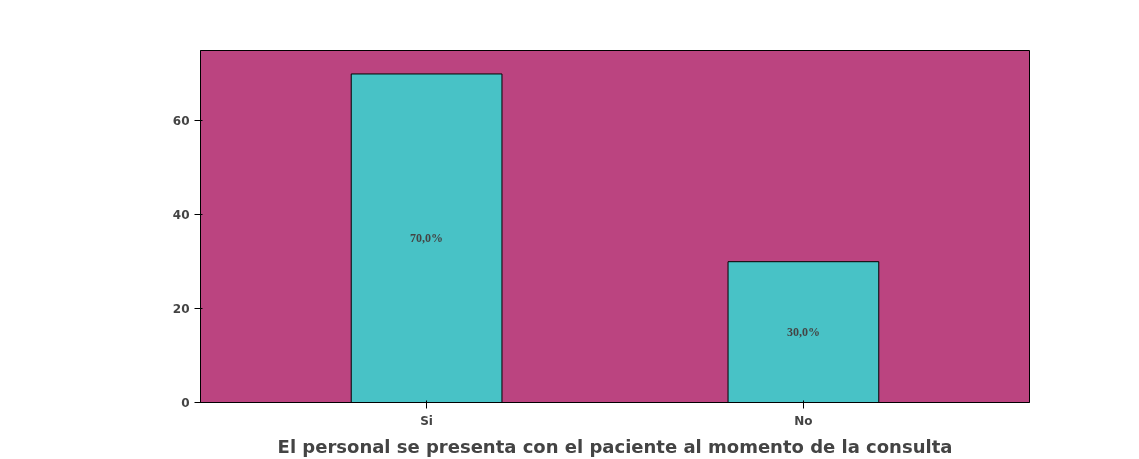 The image size is (1139, 459). Describe the element at coordinates (181, 215) in the screenshot. I see `y-tick-label: 40` at that location.